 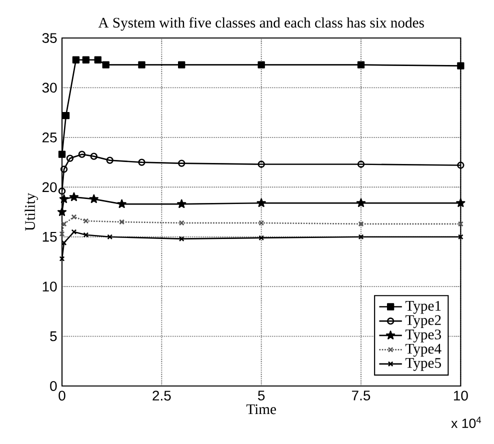 I want to click on legend-label: Type3, so click(x=423, y=336).